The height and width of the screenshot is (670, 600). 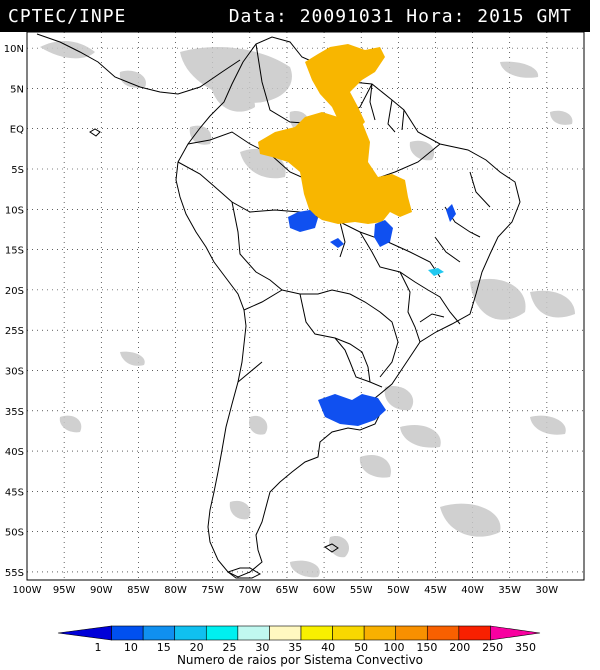 I want to click on lon-tick-label: 85W, so click(x=138, y=590).